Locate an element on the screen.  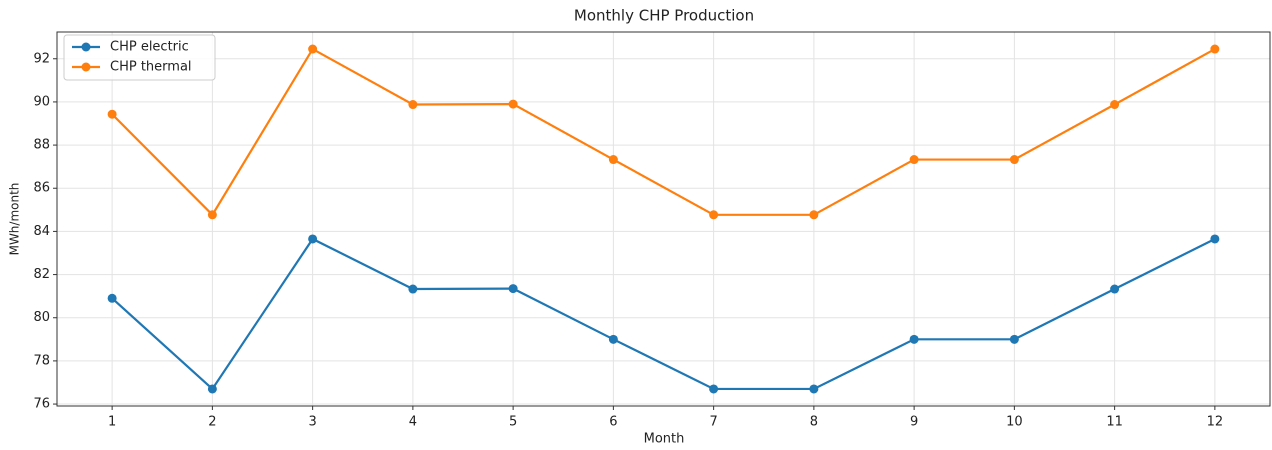
legend-box is located at coordinates (139, 57).